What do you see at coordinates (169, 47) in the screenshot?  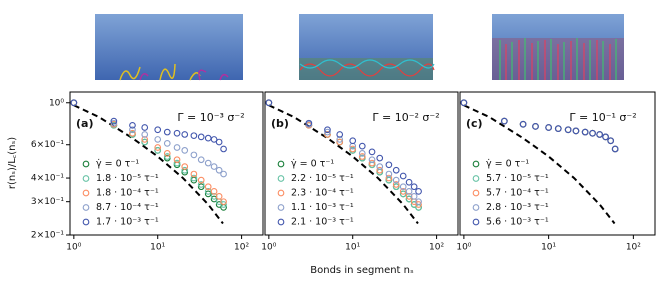 I see `snapshot-a` at bounding box center [169, 47].